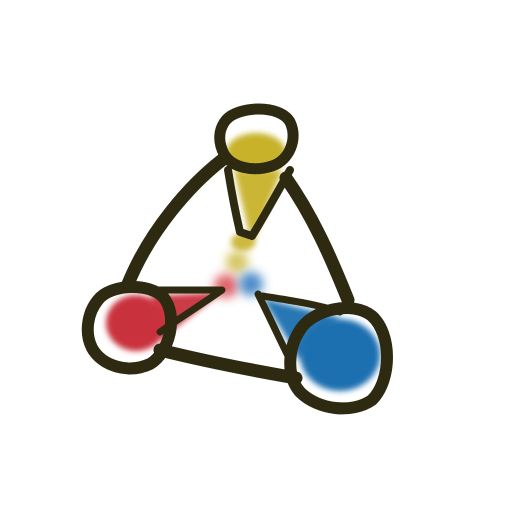  What do you see at coordinates (136, 323) in the screenshot?
I see `left-node-fill` at bounding box center [136, 323].